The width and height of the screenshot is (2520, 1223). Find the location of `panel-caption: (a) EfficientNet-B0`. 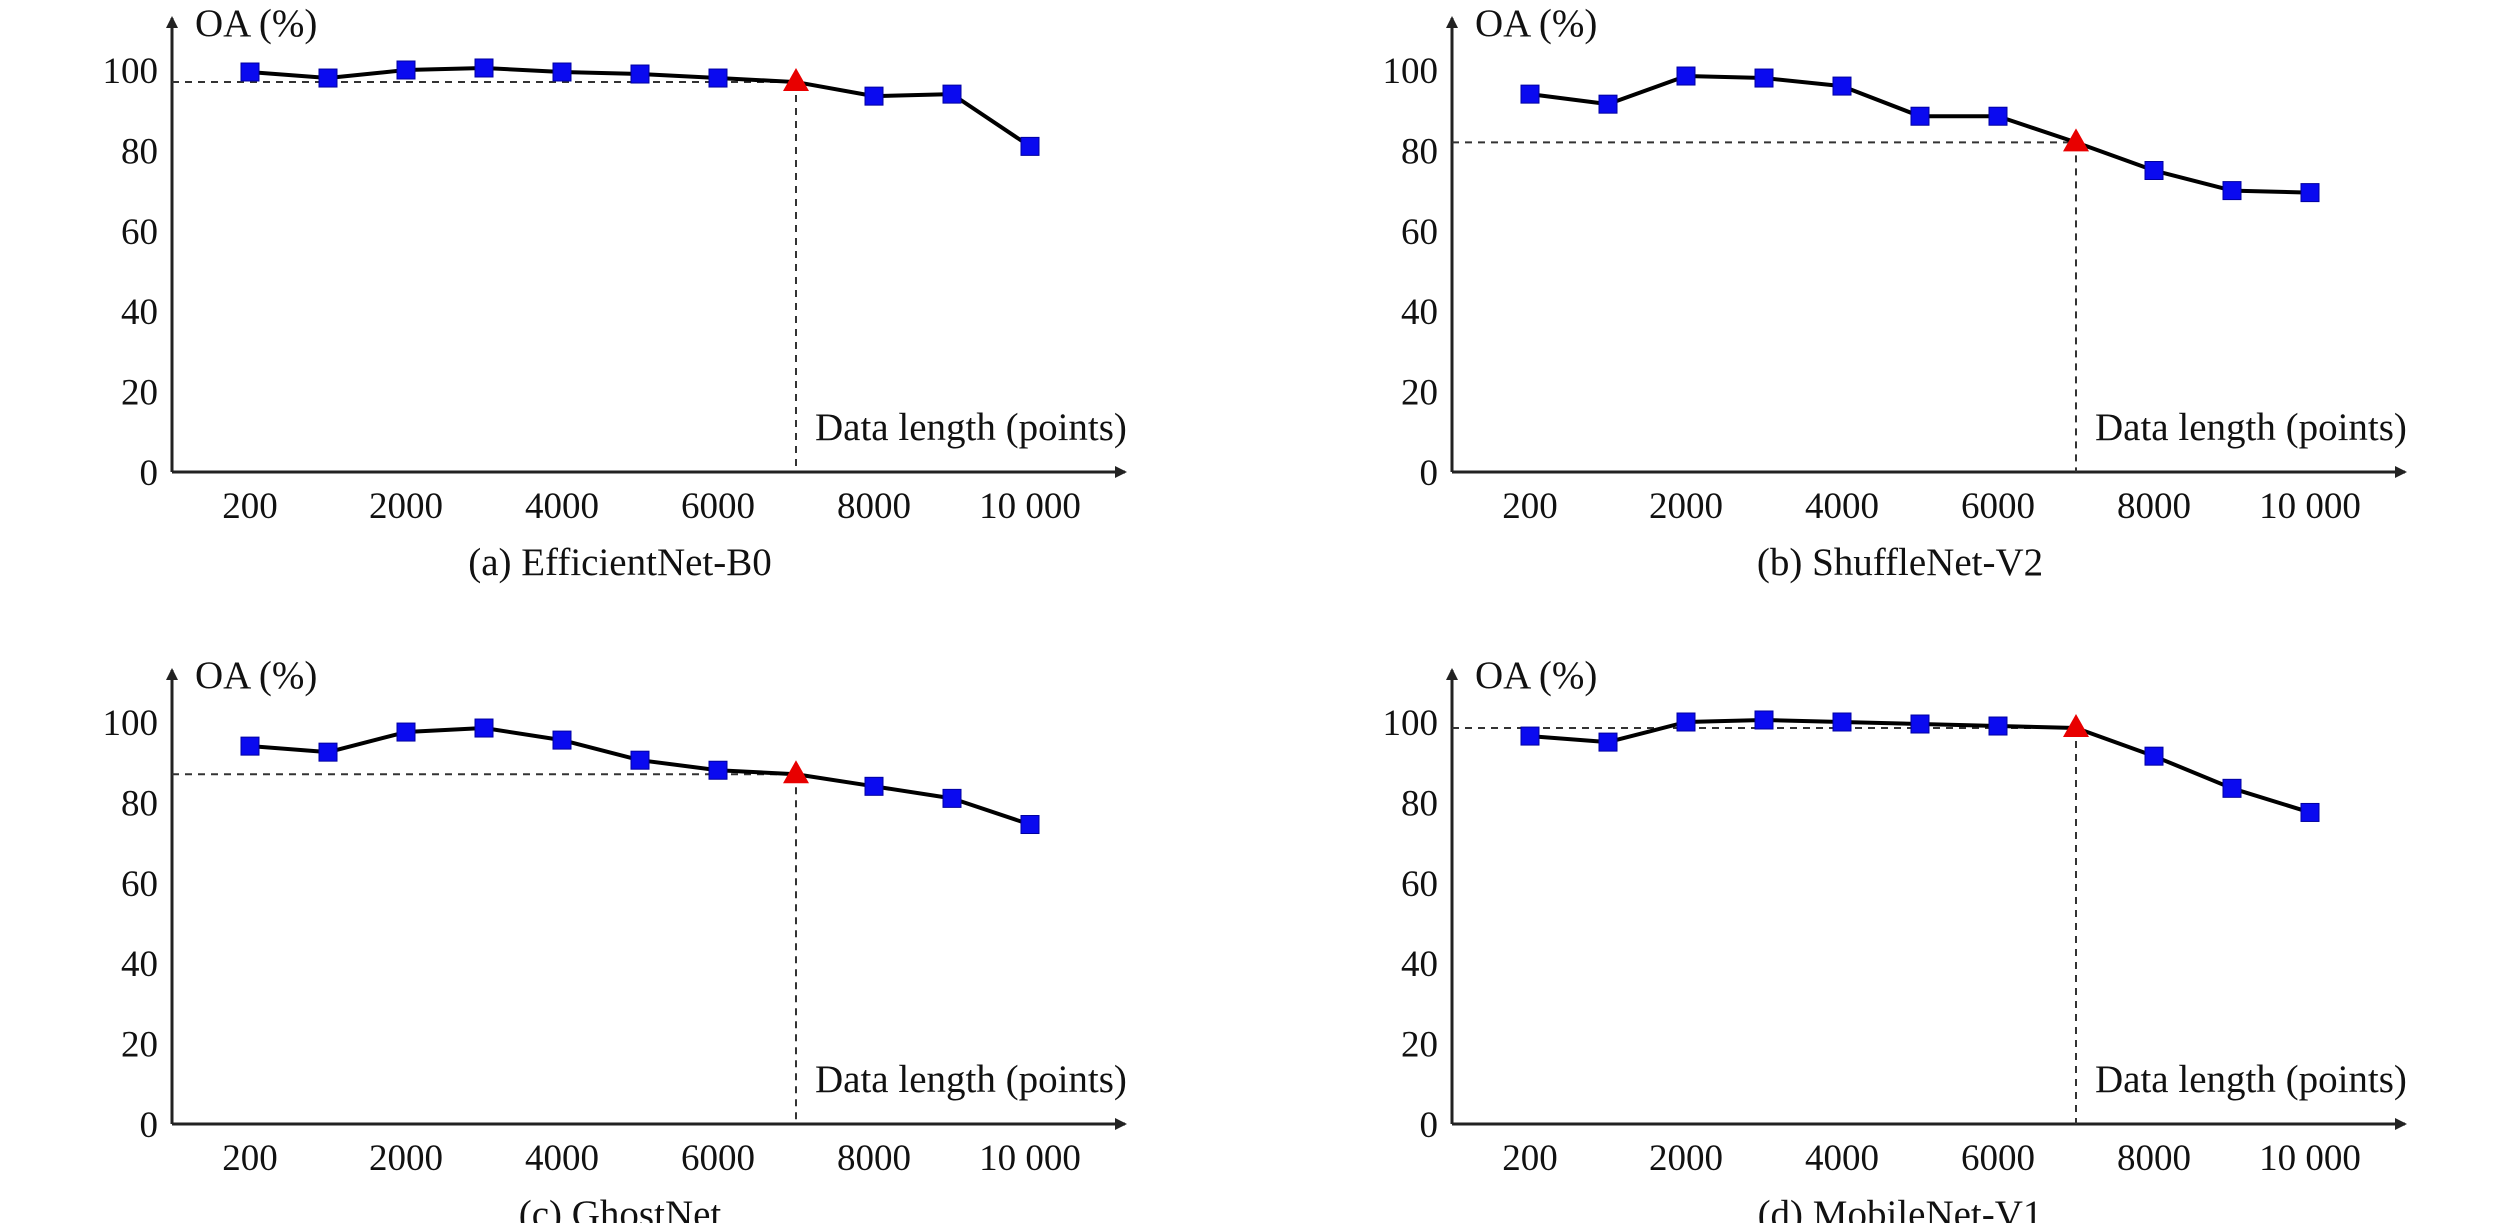

panel-caption: (a) EfficientNet-B0 is located at coordinates (620, 562).